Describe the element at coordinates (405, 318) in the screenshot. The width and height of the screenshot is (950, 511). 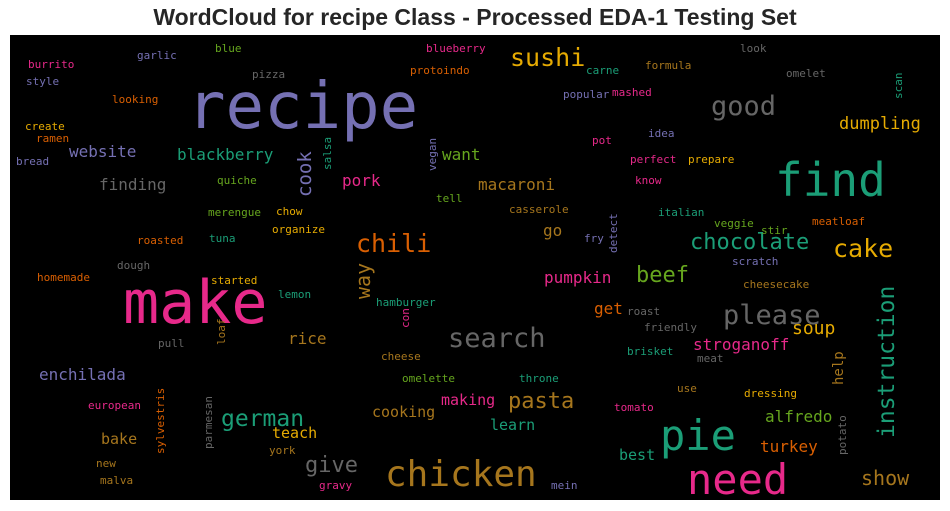
I see `word-con: con` at that location.